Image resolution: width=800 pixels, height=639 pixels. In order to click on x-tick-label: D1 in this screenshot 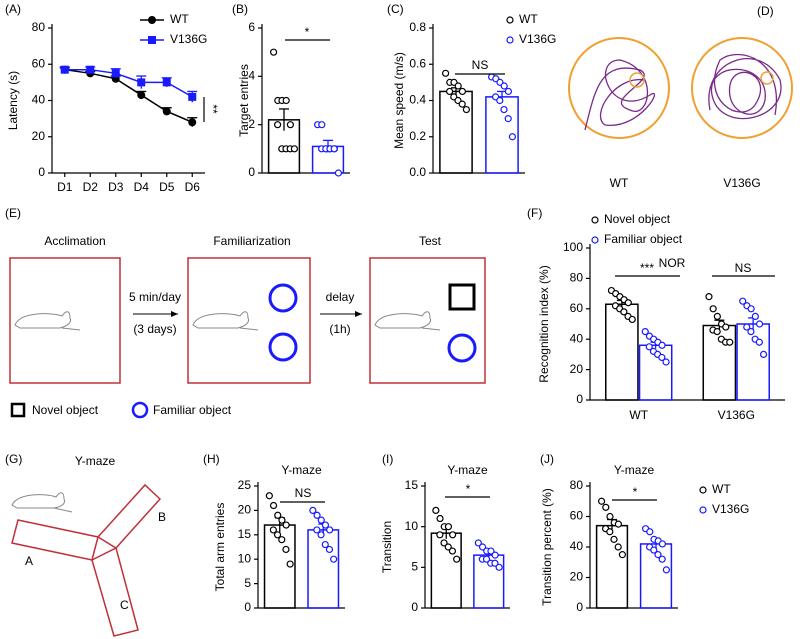, I will do `click(65, 187)`.